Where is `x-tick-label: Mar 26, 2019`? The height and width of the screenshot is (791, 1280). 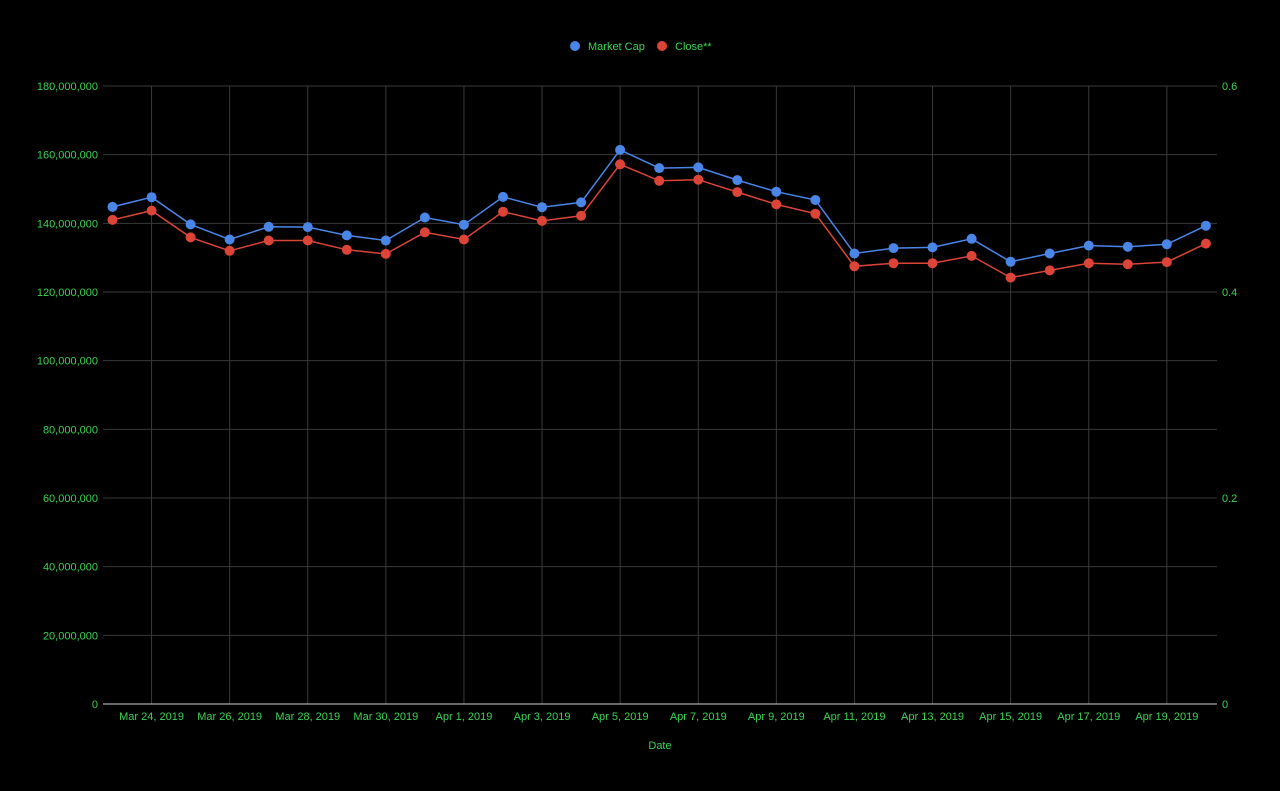
x-tick-label: Mar 26, 2019 is located at coordinates (229, 717).